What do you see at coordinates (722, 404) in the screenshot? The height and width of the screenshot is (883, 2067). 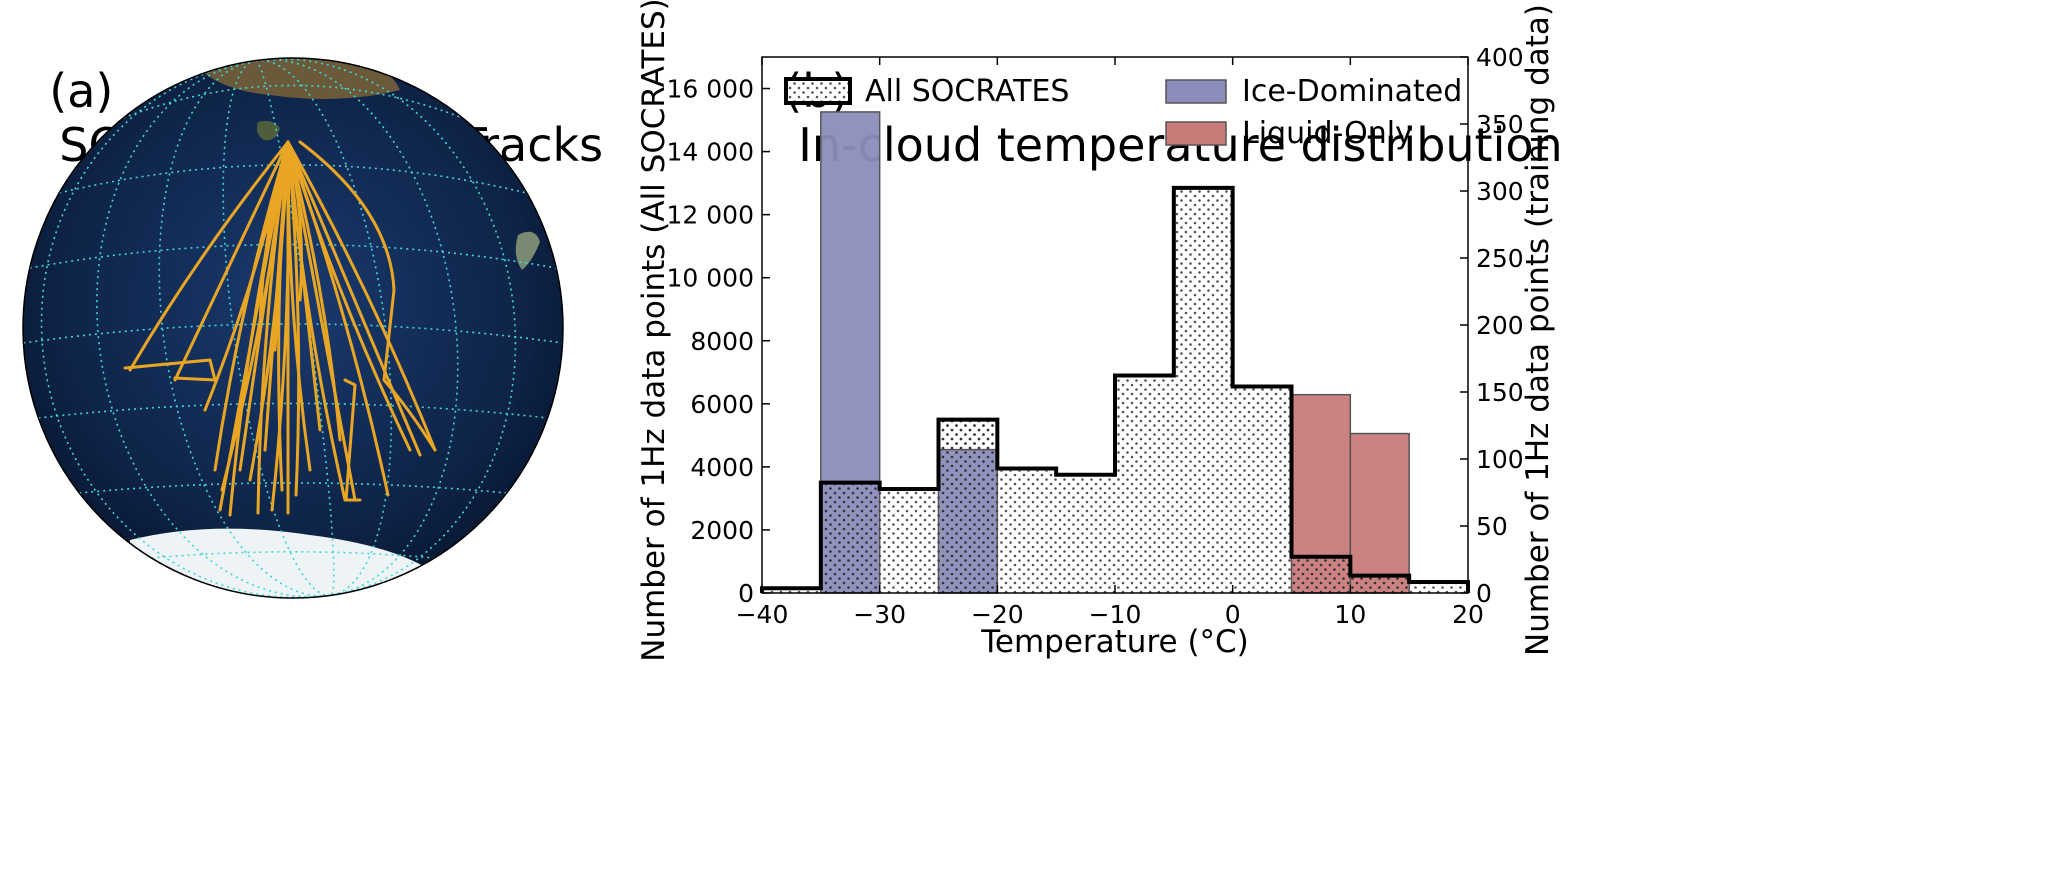 I see `y-left-tick-label: 6000` at bounding box center [722, 404].